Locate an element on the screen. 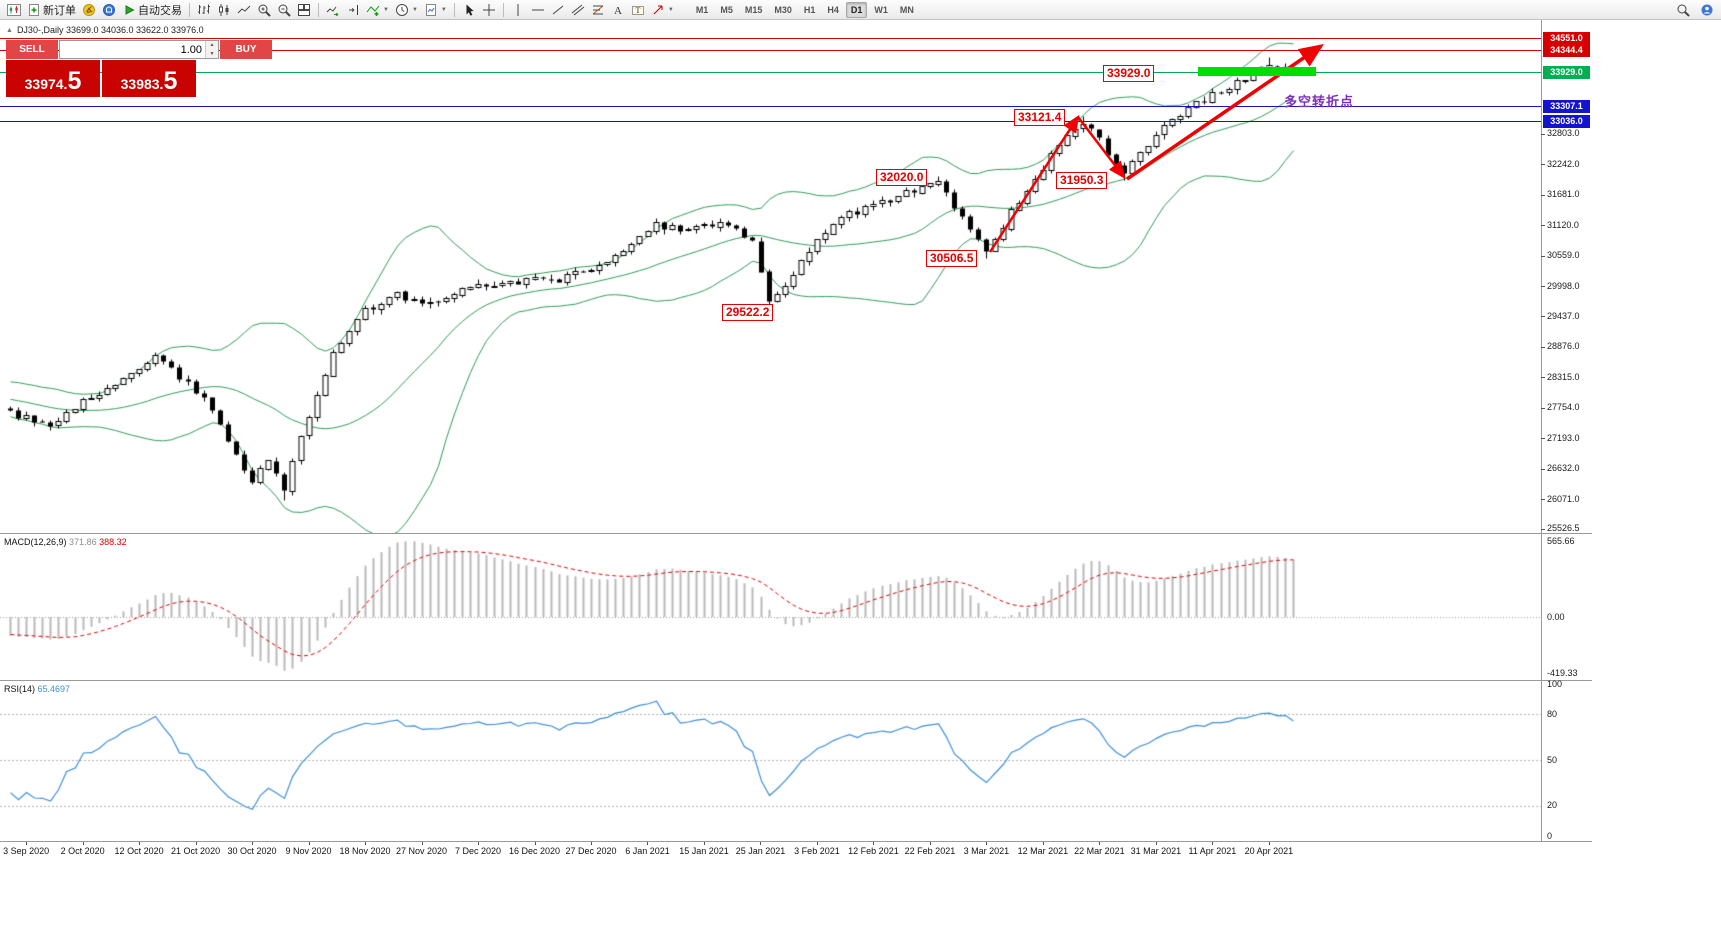  auto-scroll-icon is located at coordinates (332, 11).